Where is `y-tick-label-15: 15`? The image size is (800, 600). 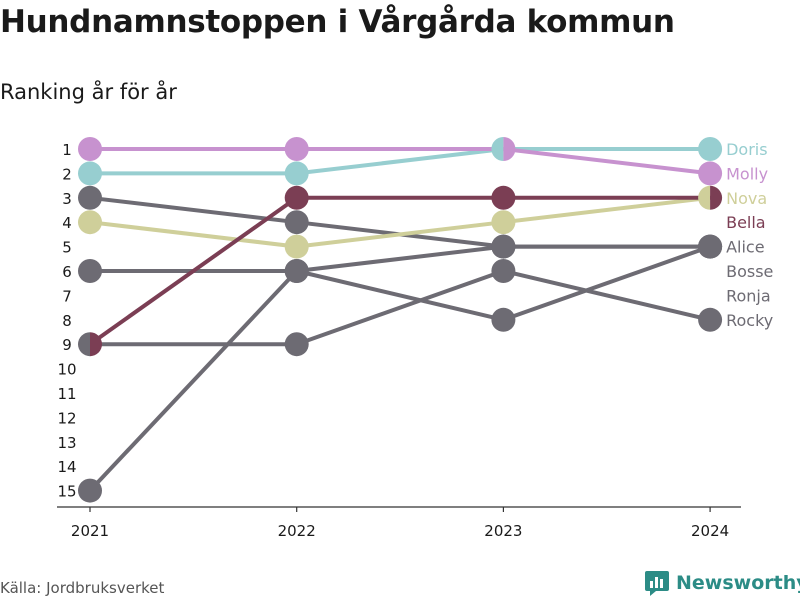 y-tick-label-15: 15 is located at coordinates (66, 492).